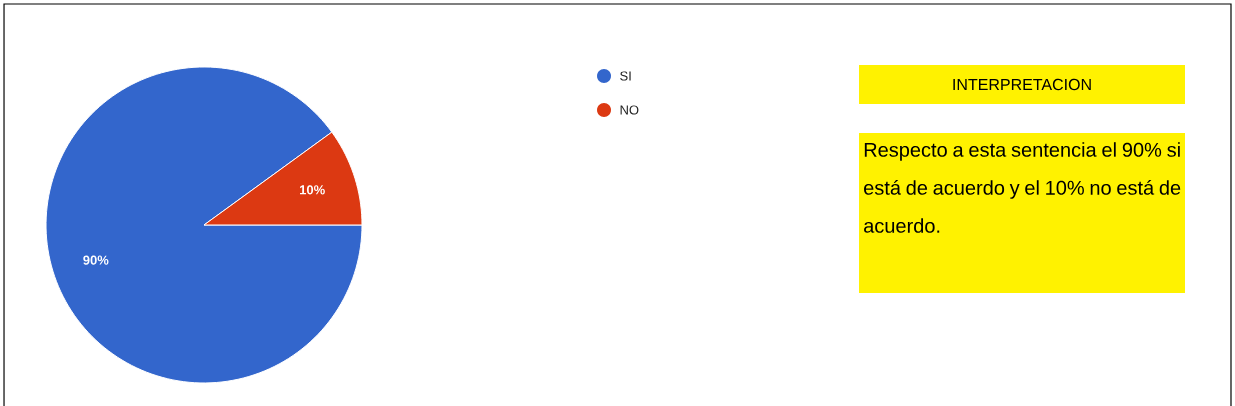 The width and height of the screenshot is (1235, 406). Describe the element at coordinates (1022, 187) in the screenshot. I see `text: Respecto a esta sentencia el 90% si está de acuerdo y el 10% no está de acuerdo.` at that location.